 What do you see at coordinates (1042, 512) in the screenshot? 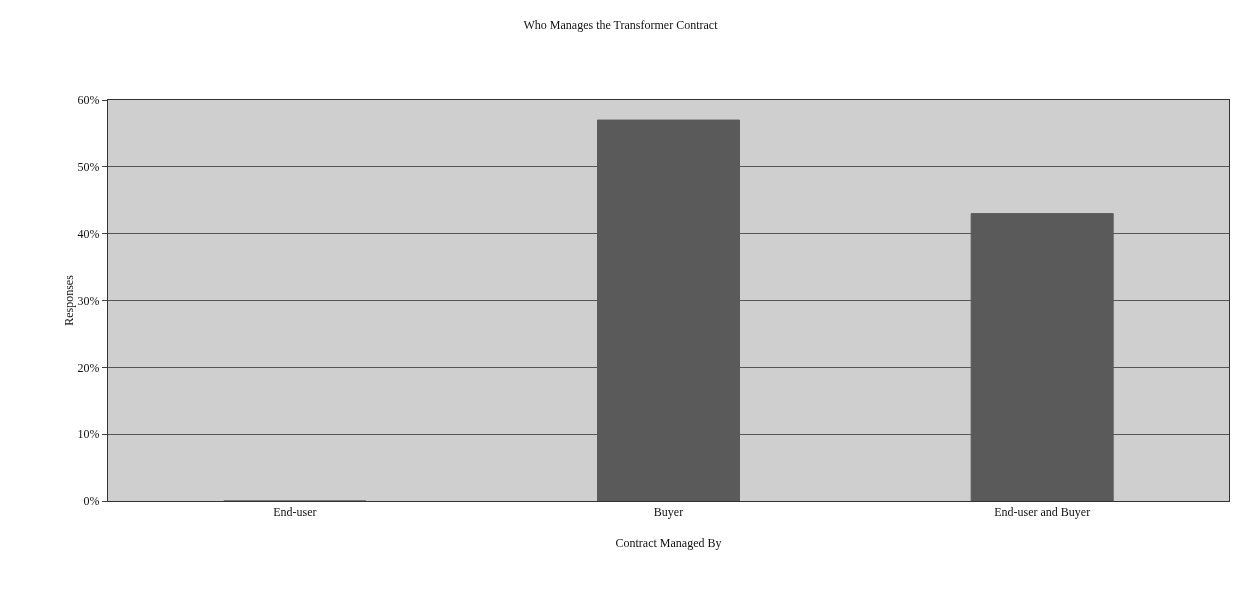
I see `x-tick-label: End-user and Buyer` at bounding box center [1042, 512].